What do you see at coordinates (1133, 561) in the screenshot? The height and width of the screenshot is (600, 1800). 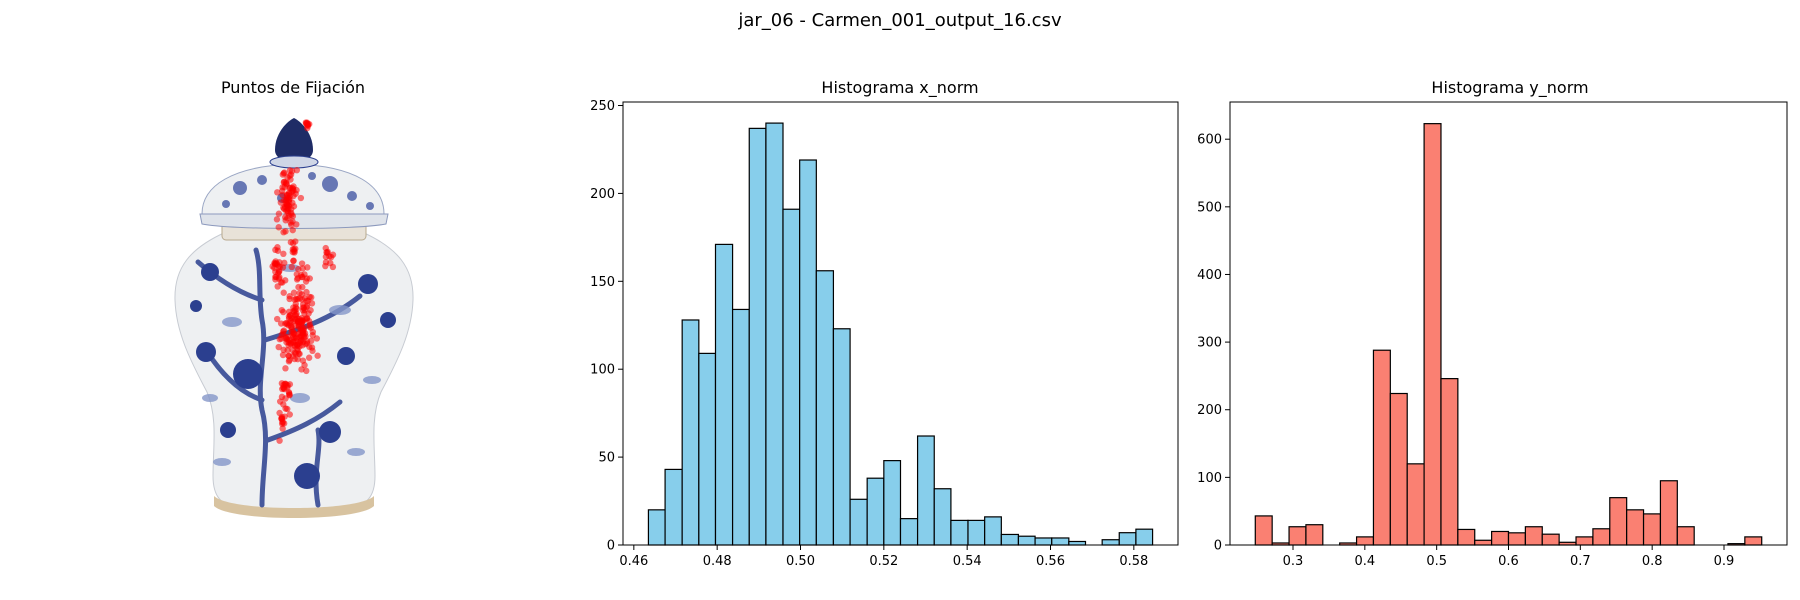 I see `histogram-x-x-tick-label: 0.58` at bounding box center [1133, 561].